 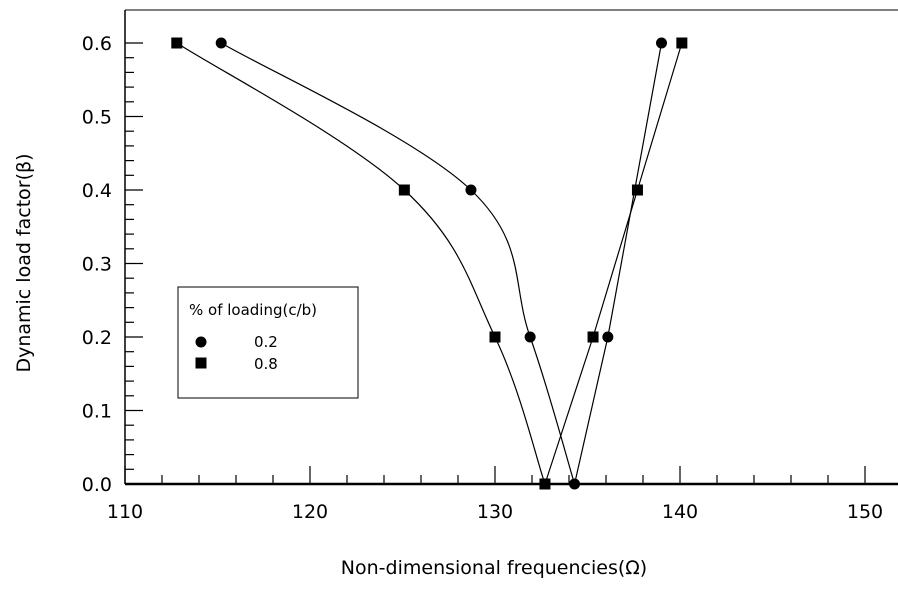 I want to click on x-tick-label: 110, so click(x=125, y=512).